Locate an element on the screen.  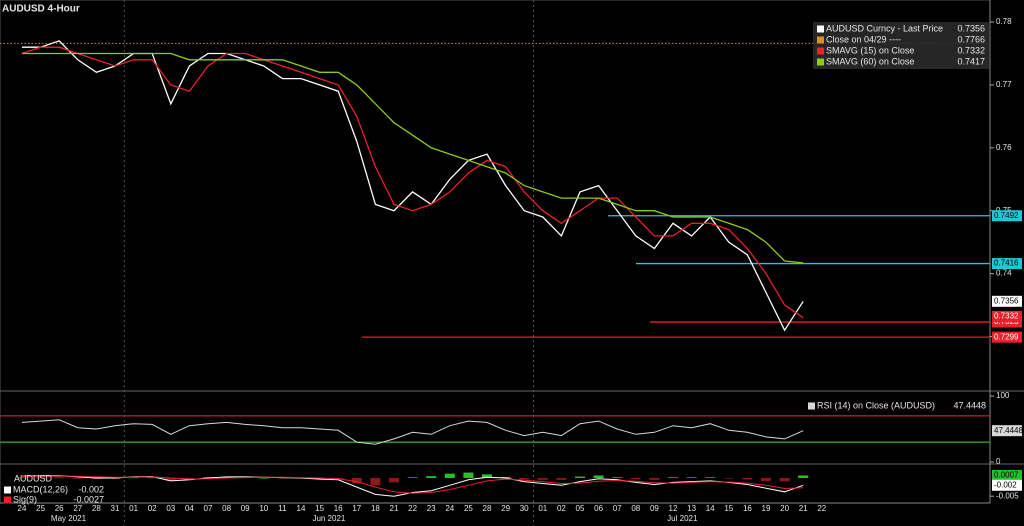
y-tick-label: 0 is located at coordinates (998, 461).